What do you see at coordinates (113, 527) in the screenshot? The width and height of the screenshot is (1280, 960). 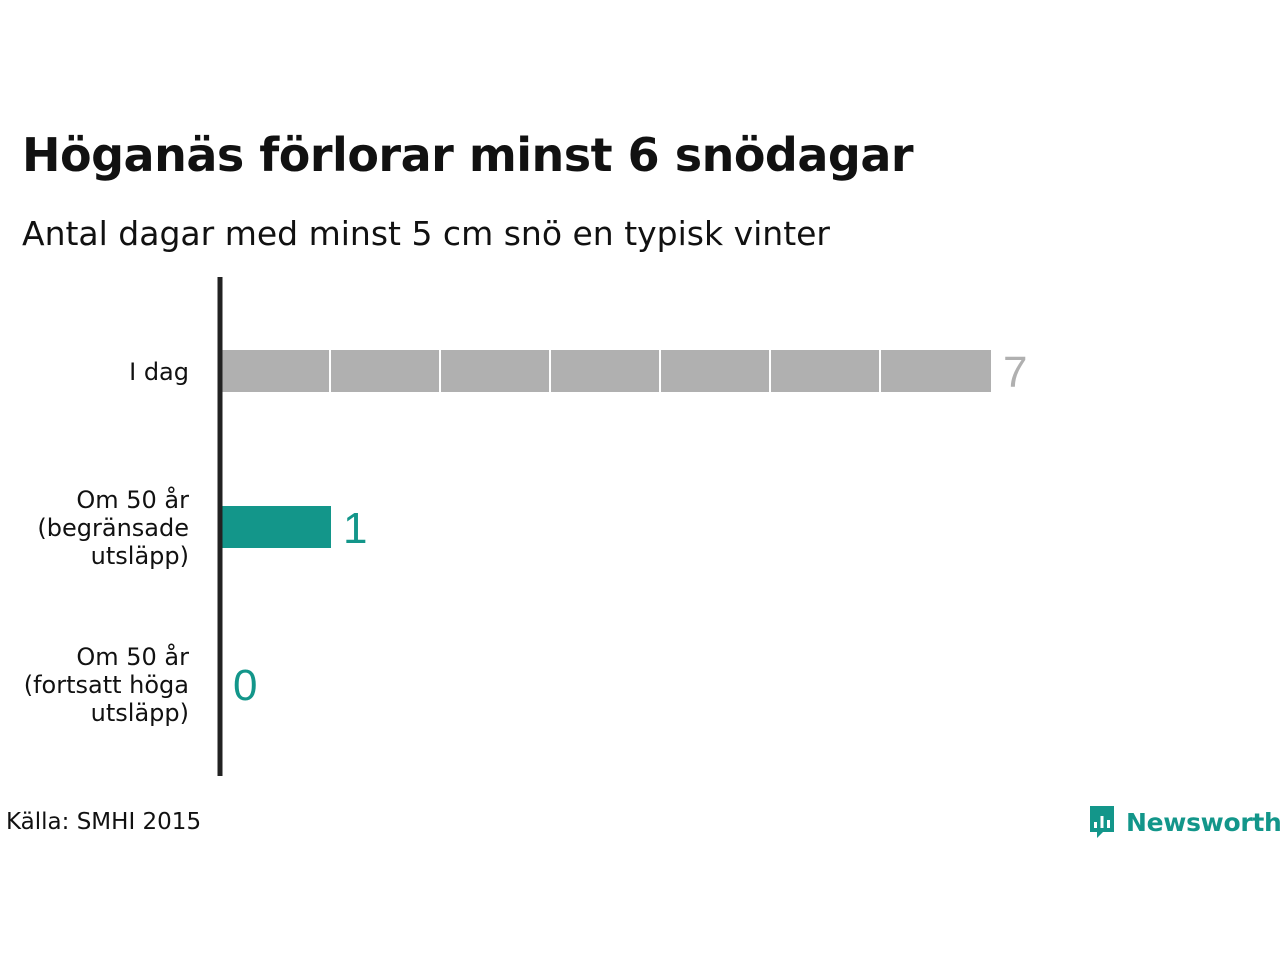 I see `category-label: Om 50 år (begränsade utsläpp)` at bounding box center [113, 527].